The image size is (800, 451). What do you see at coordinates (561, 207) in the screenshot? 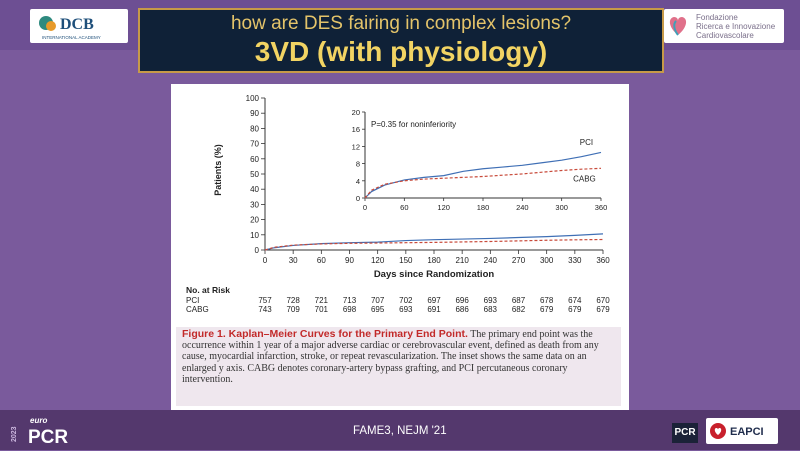
I see `inset-x-tick-label: 300` at bounding box center [561, 207].